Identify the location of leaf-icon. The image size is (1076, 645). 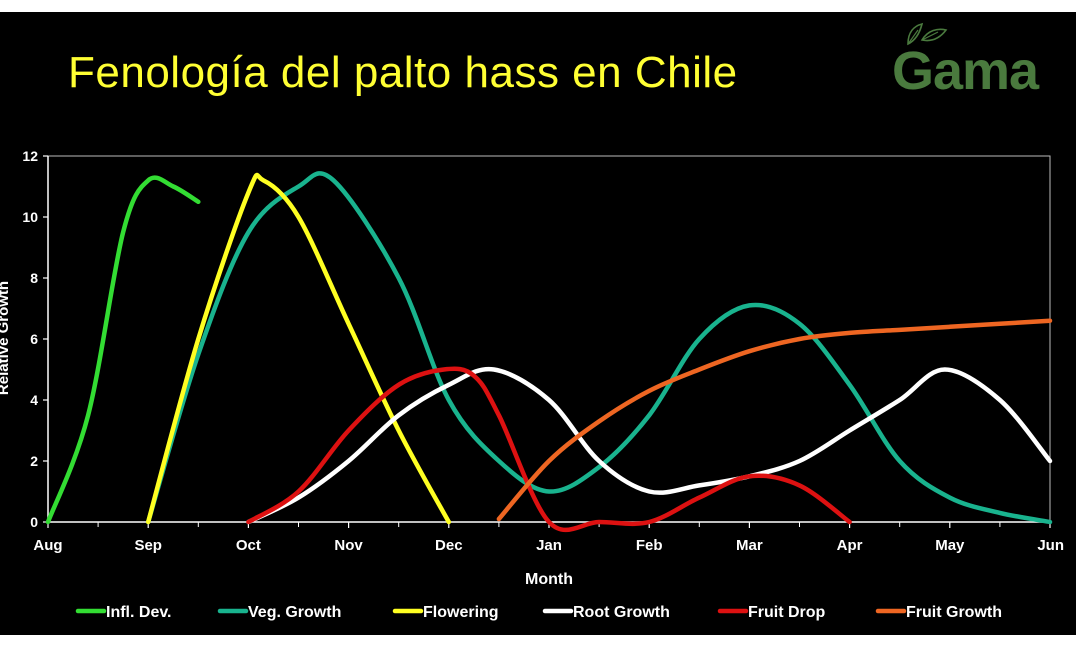
(927, 34).